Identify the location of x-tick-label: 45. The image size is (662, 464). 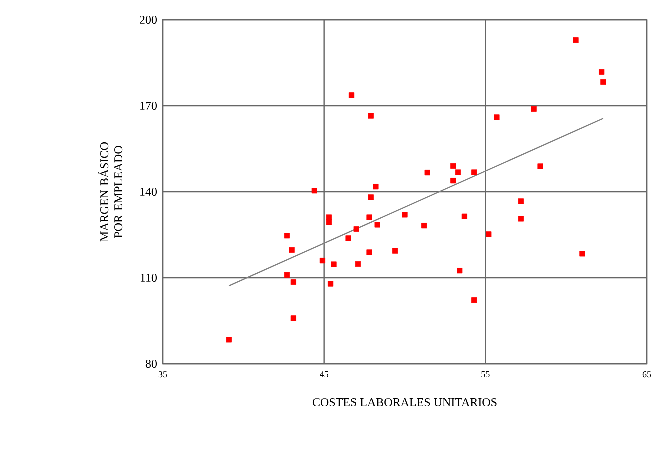
(324, 375).